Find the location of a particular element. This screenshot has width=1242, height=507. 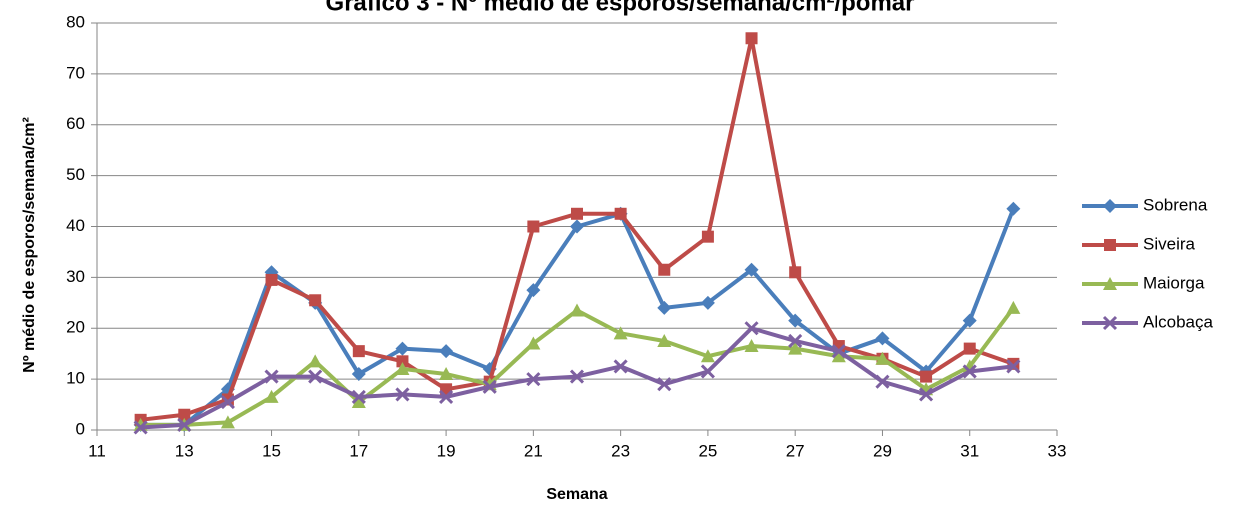

y-tick-label: 40 is located at coordinates (75, 225).